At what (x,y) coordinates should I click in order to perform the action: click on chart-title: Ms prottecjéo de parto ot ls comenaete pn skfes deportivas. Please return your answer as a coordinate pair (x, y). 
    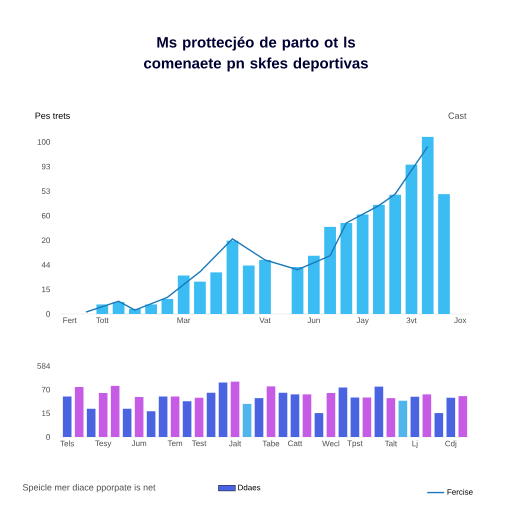
    Looking at the image, I should click on (256, 54).